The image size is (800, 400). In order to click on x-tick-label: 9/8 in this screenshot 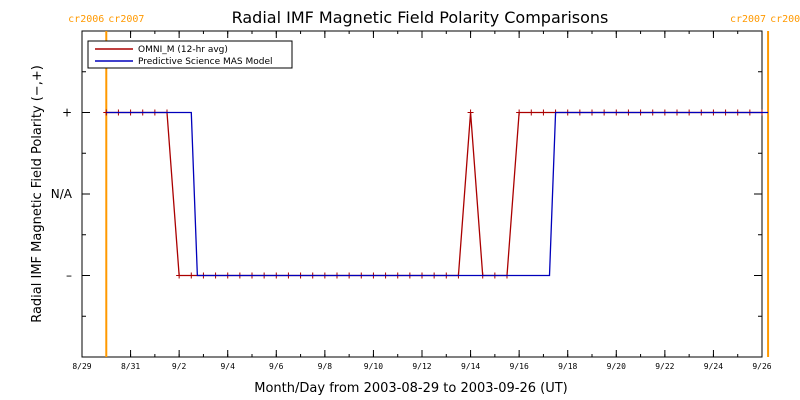, I will do `click(325, 366)`.